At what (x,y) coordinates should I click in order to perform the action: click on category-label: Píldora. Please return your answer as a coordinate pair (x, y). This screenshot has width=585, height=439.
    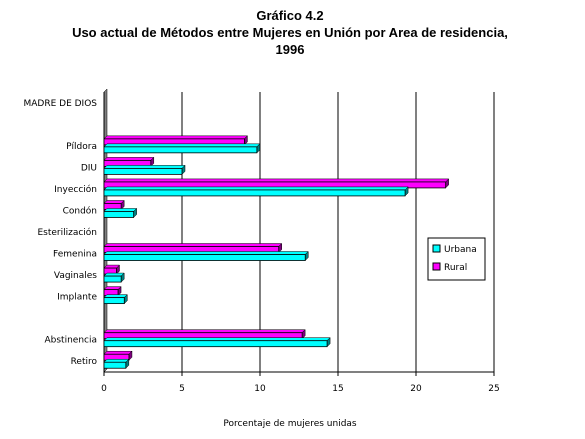
    Looking at the image, I should click on (81, 147).